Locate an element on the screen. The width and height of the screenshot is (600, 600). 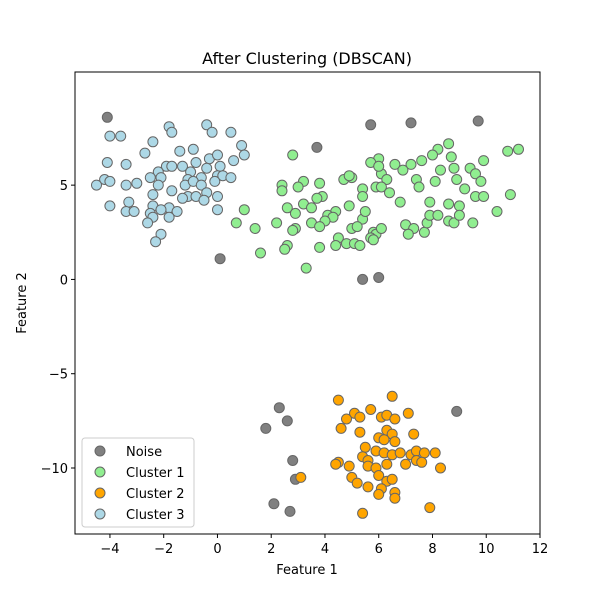
x-tick-label: −4 is located at coordinates (109, 549).